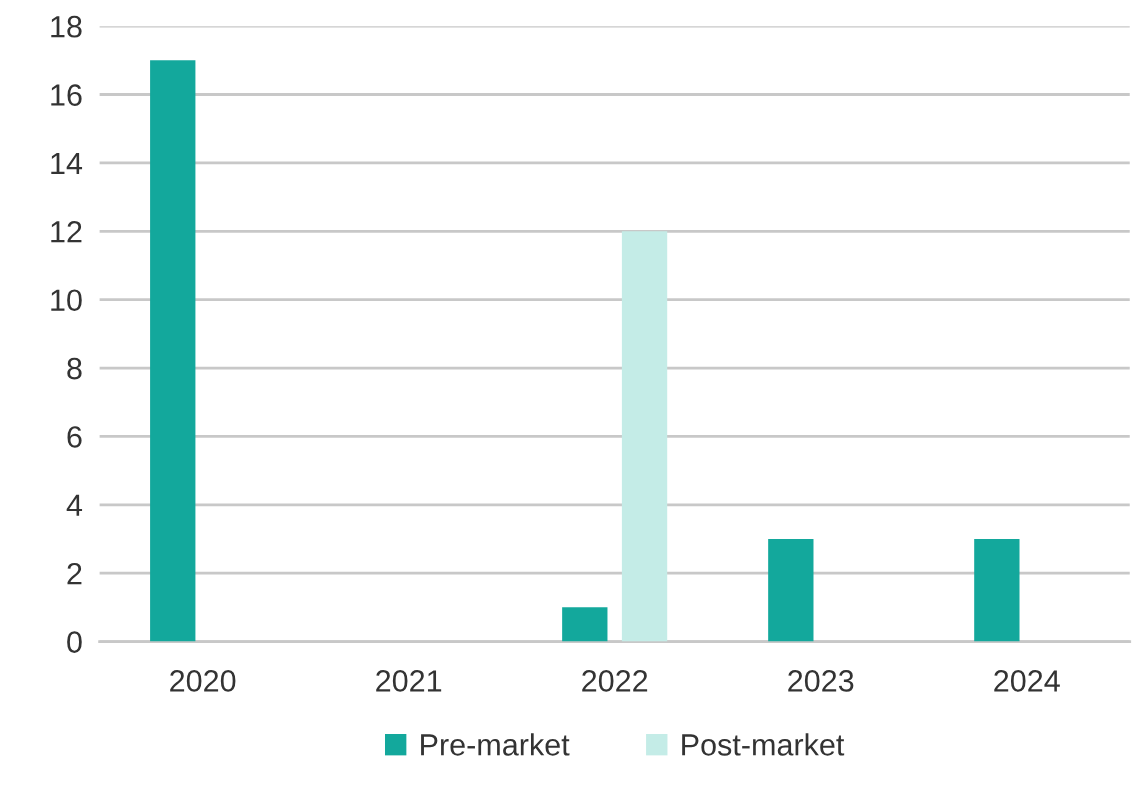 This screenshot has width=1132, height=792. What do you see at coordinates (74, 505) in the screenshot?
I see `y-tick-label: 4` at bounding box center [74, 505].